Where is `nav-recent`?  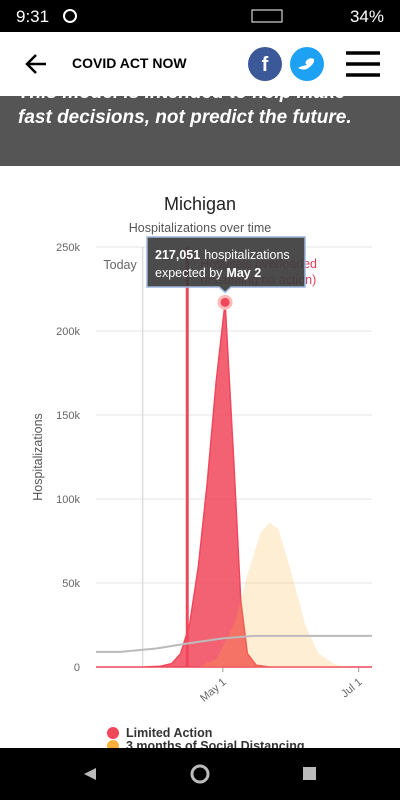 nav-recent is located at coordinates (309, 773).